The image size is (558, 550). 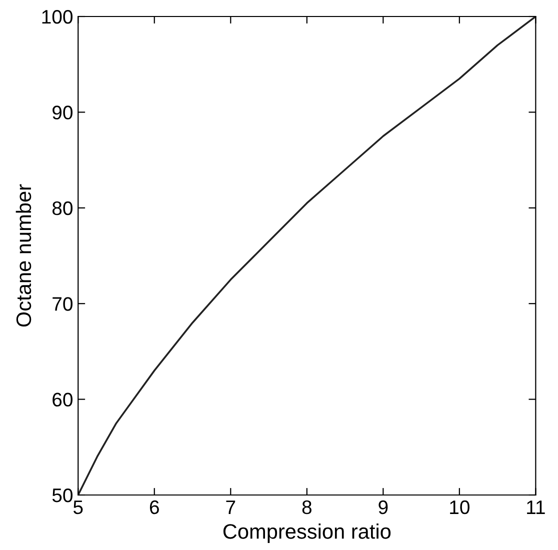 I want to click on y-tick-label: 50, so click(x=62, y=495).